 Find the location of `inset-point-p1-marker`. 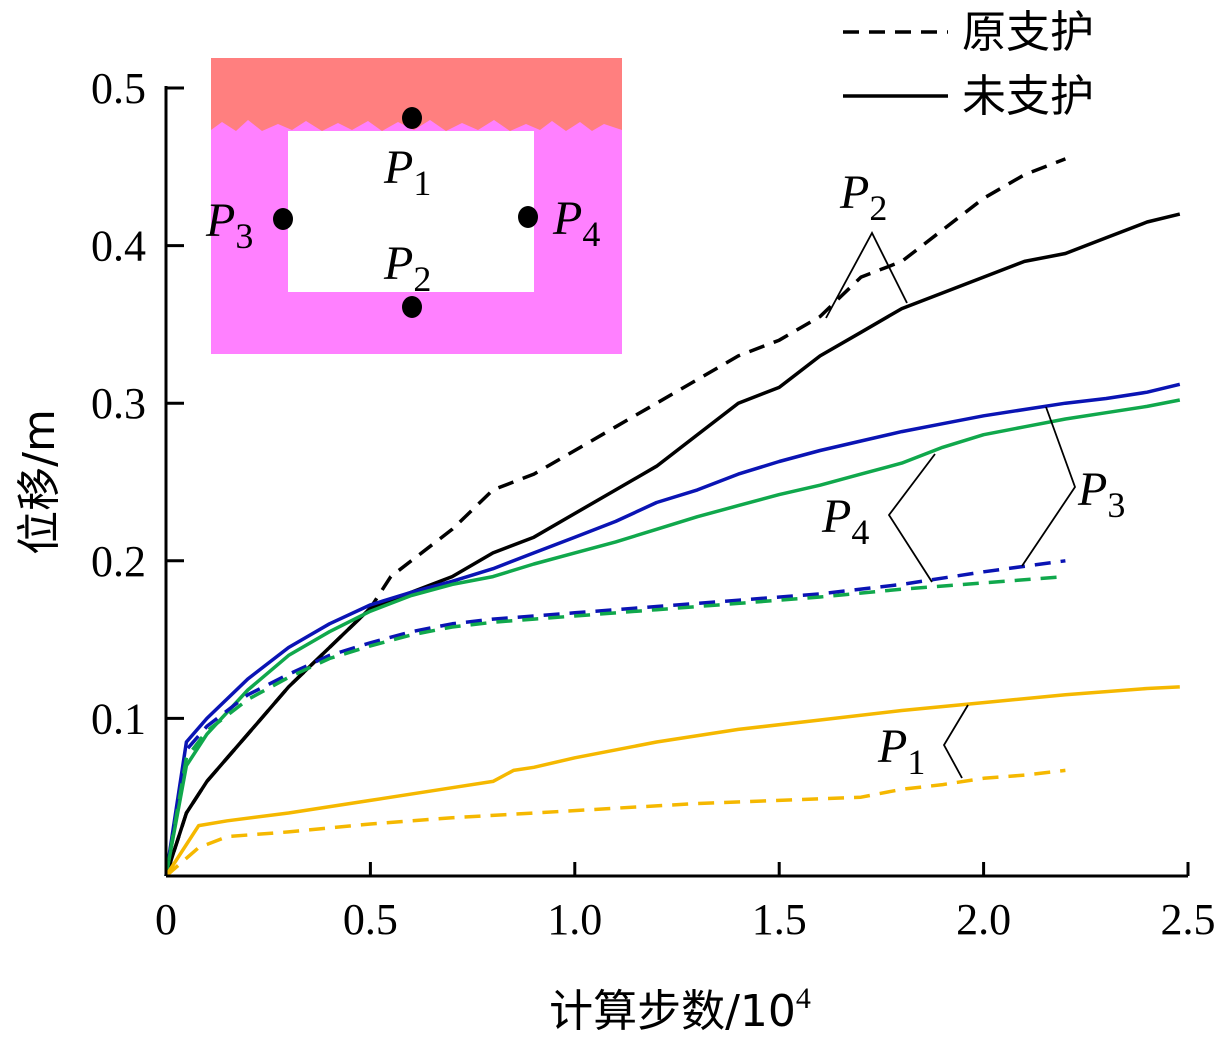

inset-point-p1-marker is located at coordinates (412, 118).